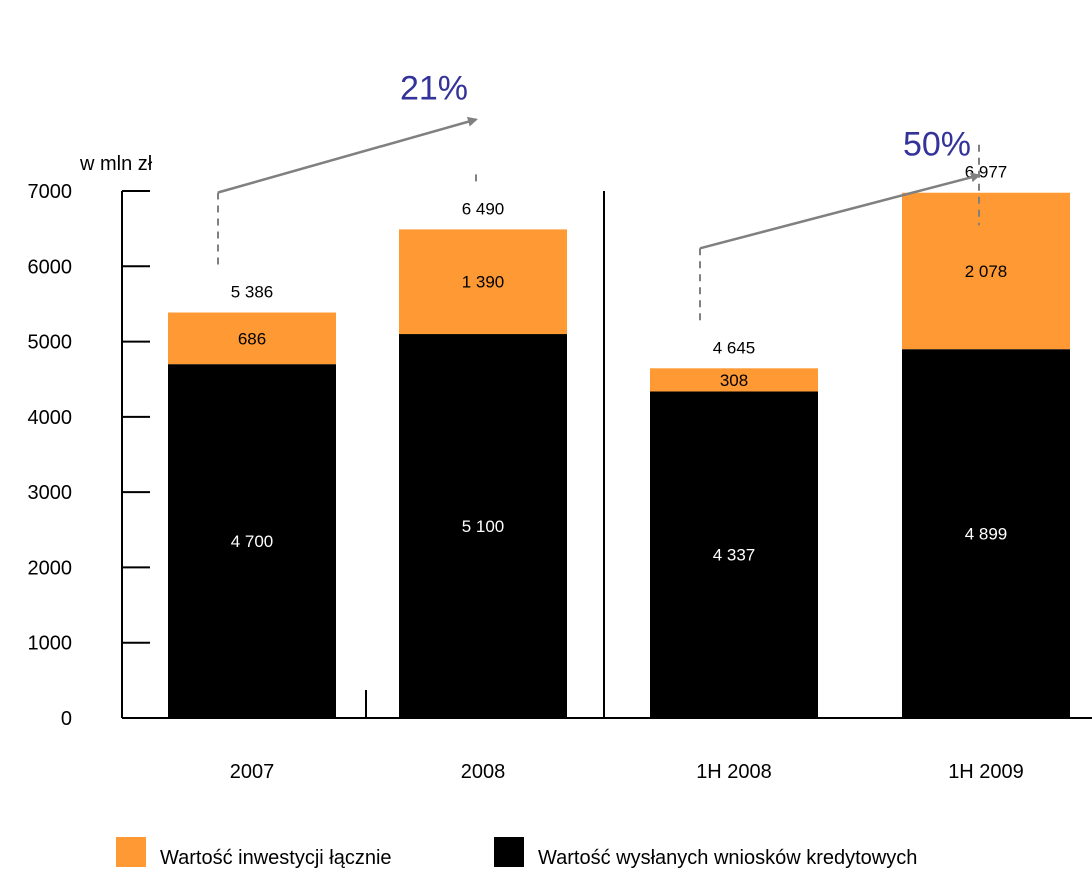  What do you see at coordinates (66, 719) in the screenshot?
I see `y-tick-label: 0` at bounding box center [66, 719].